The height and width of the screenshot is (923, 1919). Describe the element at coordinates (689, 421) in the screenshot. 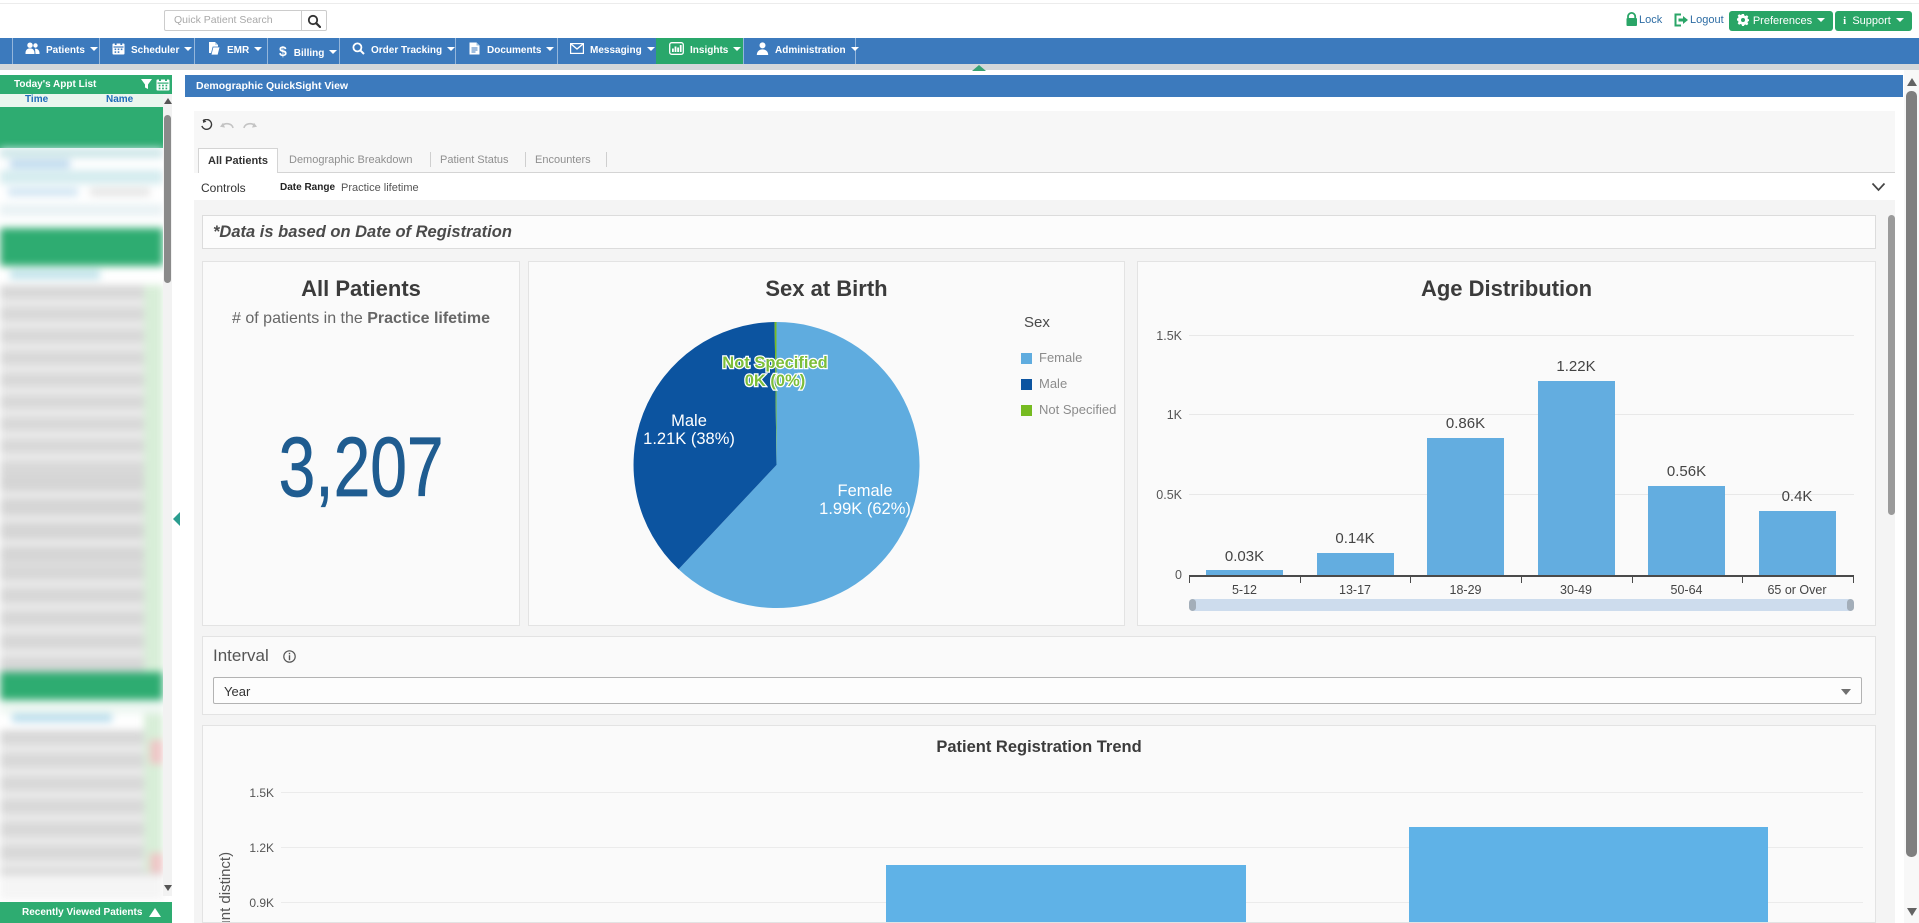

I see `svg-text: Male` at that location.